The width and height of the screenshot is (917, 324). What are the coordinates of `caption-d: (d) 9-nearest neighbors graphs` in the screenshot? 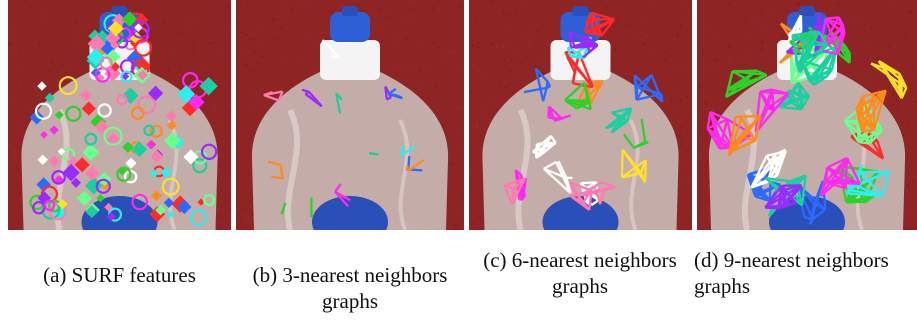 It's located at (791, 273).